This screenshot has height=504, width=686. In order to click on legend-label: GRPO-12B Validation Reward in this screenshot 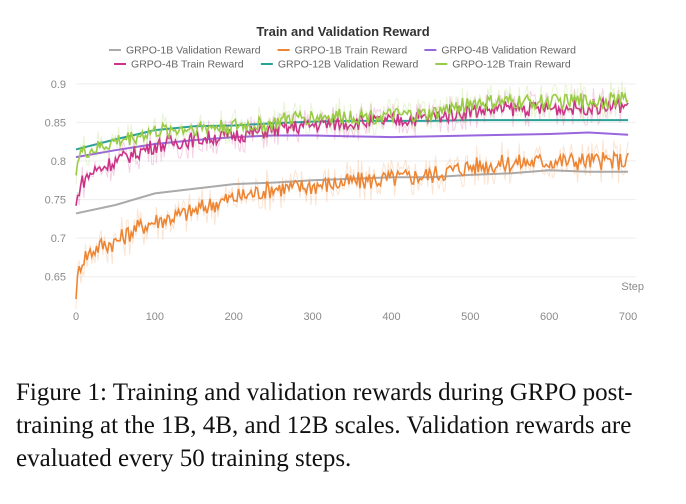, I will do `click(348, 65)`.